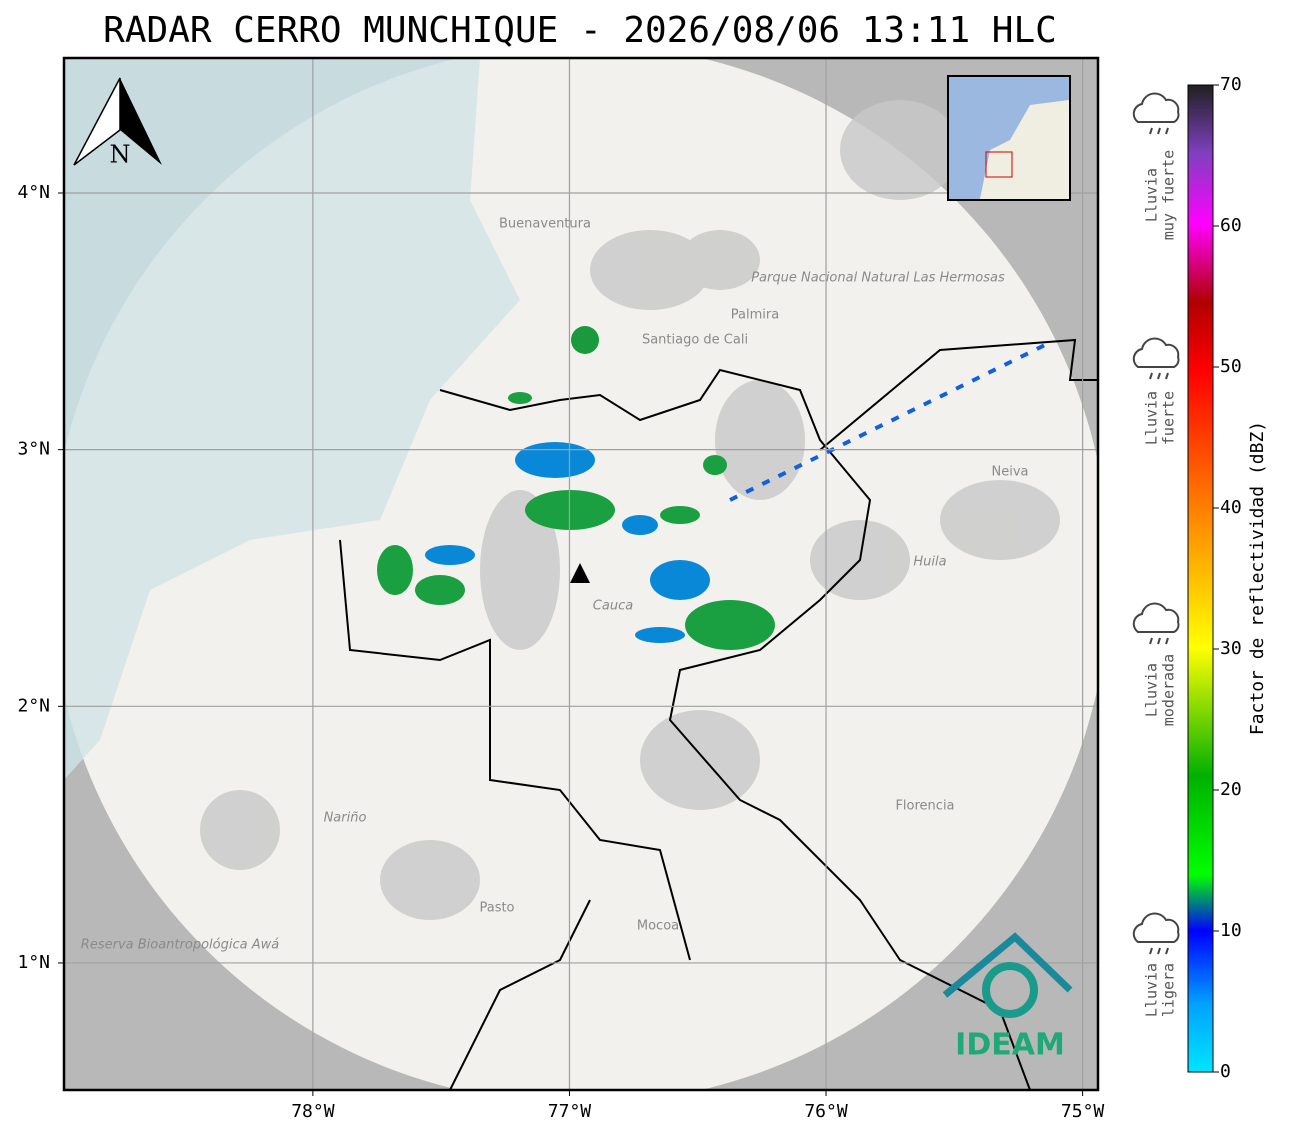 The height and width of the screenshot is (1137, 1309). What do you see at coordinates (878, 278) in the screenshot?
I see `place-label: Parque Nacional Natural Las Hermosas` at bounding box center [878, 278].